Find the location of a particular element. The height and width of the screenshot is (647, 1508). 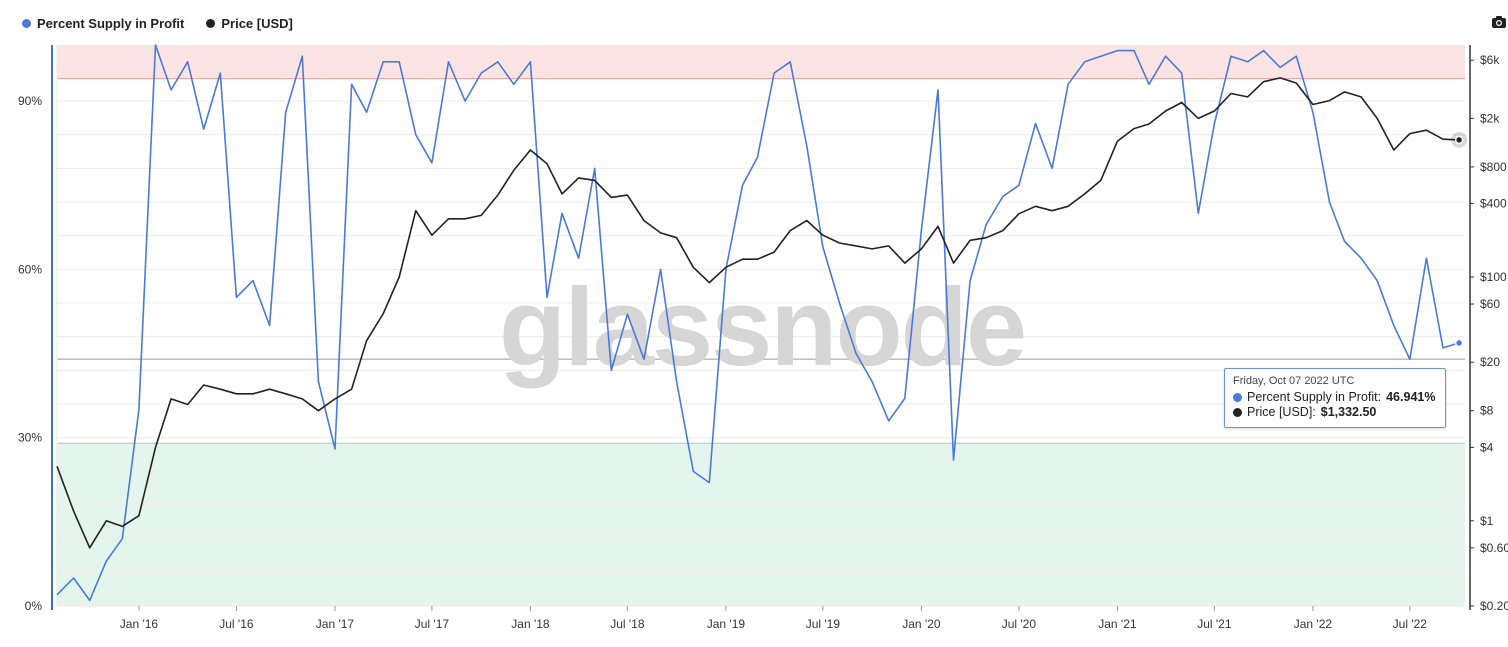

tooltip-supply-value: 46.941% is located at coordinates (1411, 397).